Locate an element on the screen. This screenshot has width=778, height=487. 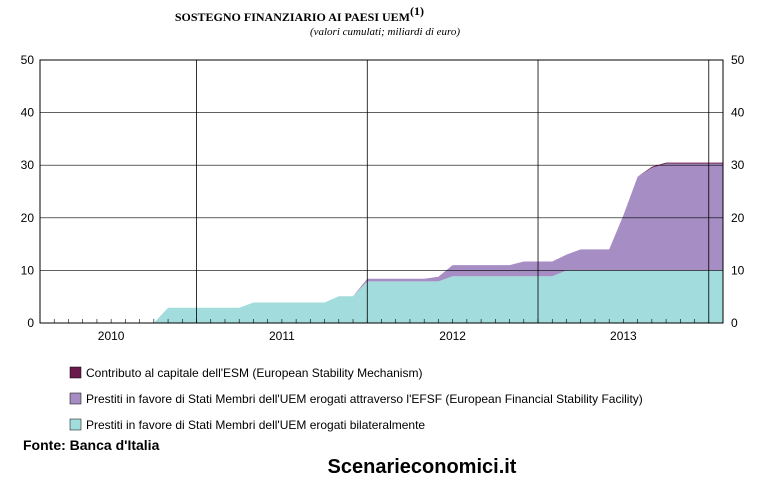
x-tick-label: 2011 is located at coordinates (282, 336).